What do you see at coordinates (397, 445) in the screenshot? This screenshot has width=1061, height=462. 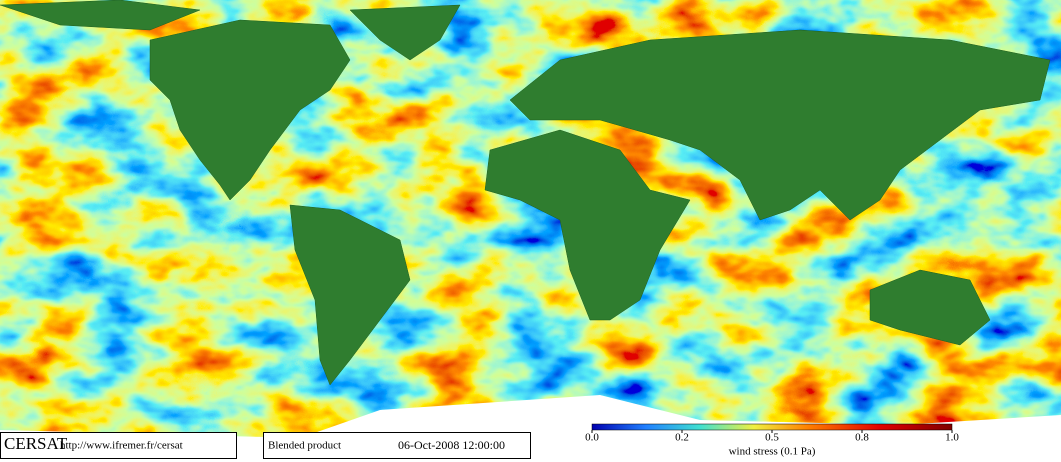 I see `product-box` at bounding box center [397, 445].